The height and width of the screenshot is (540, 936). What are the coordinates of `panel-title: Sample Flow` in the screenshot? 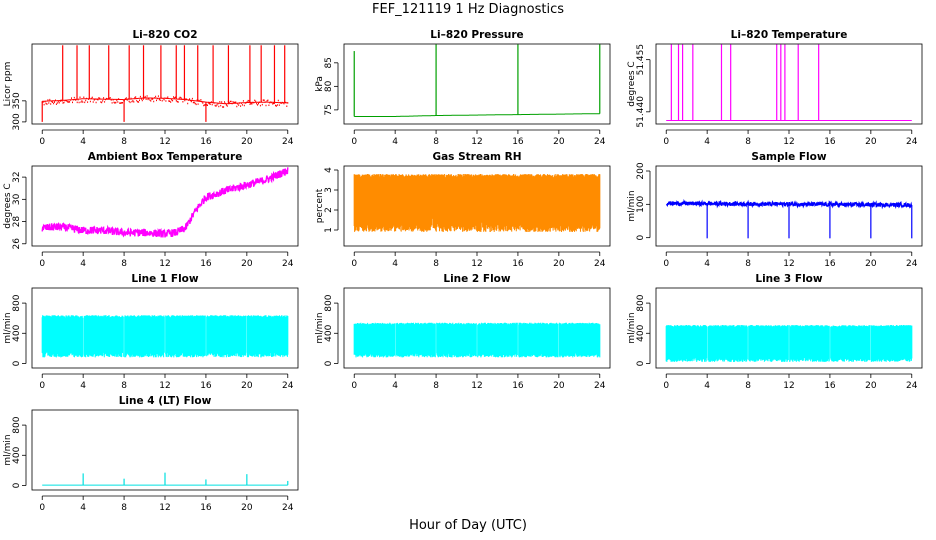 It's located at (788, 157).